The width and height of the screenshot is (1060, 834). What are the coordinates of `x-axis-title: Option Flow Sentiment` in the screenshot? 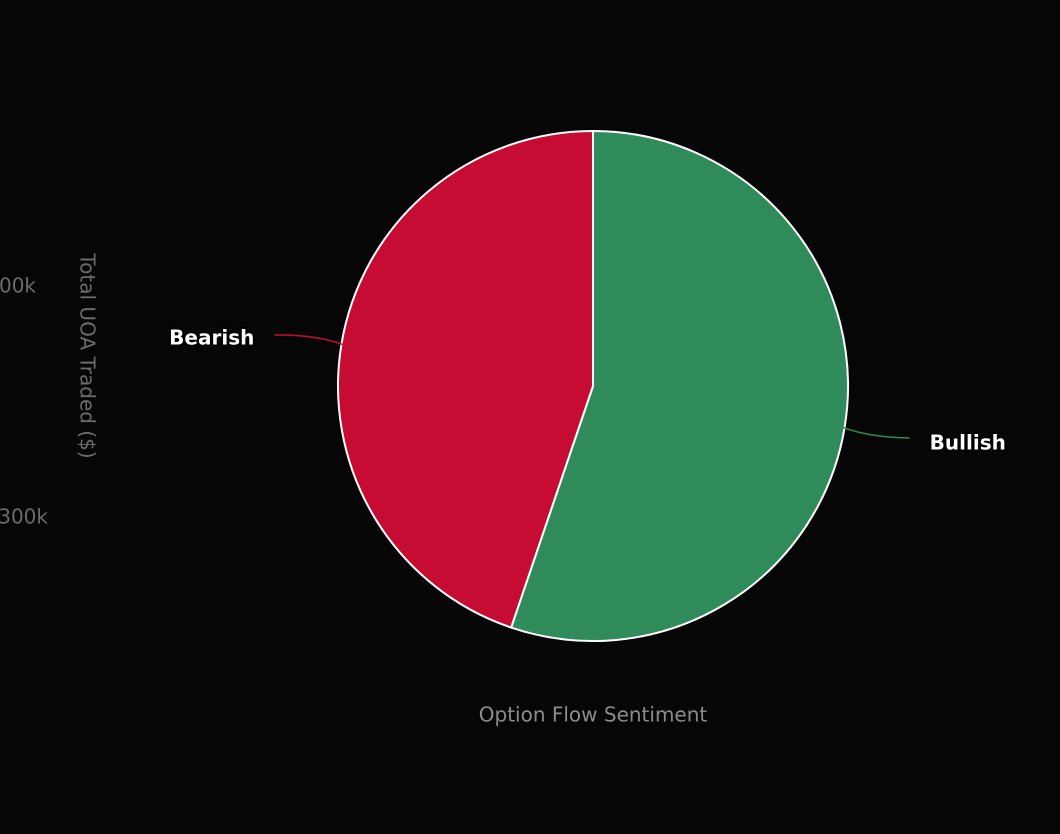 It's located at (593, 715).